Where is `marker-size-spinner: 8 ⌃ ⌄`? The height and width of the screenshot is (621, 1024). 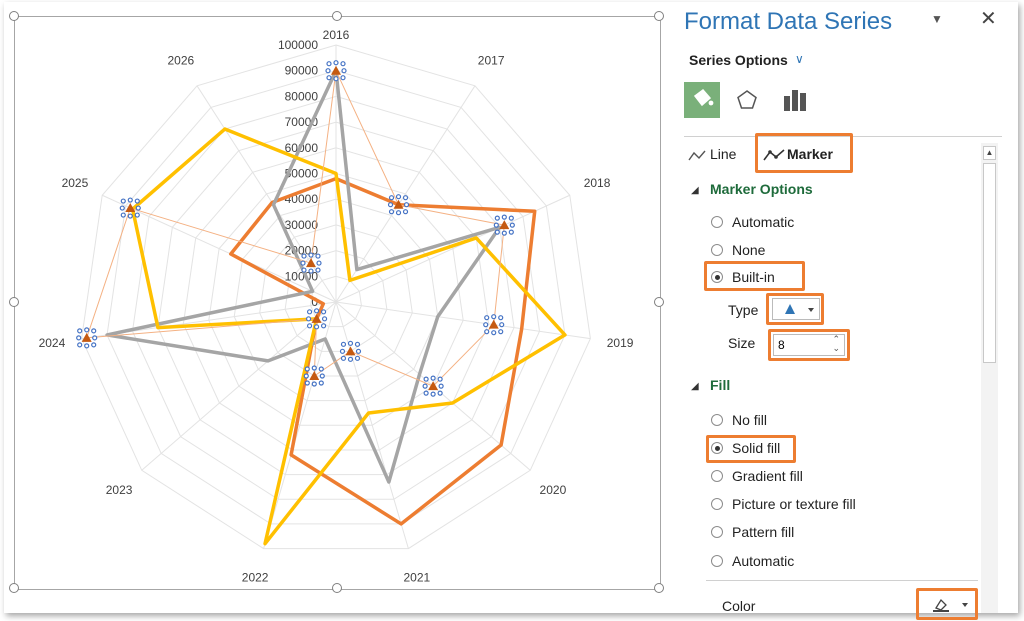 marker-size-spinner: 8 ⌃ ⌄ is located at coordinates (809, 345).